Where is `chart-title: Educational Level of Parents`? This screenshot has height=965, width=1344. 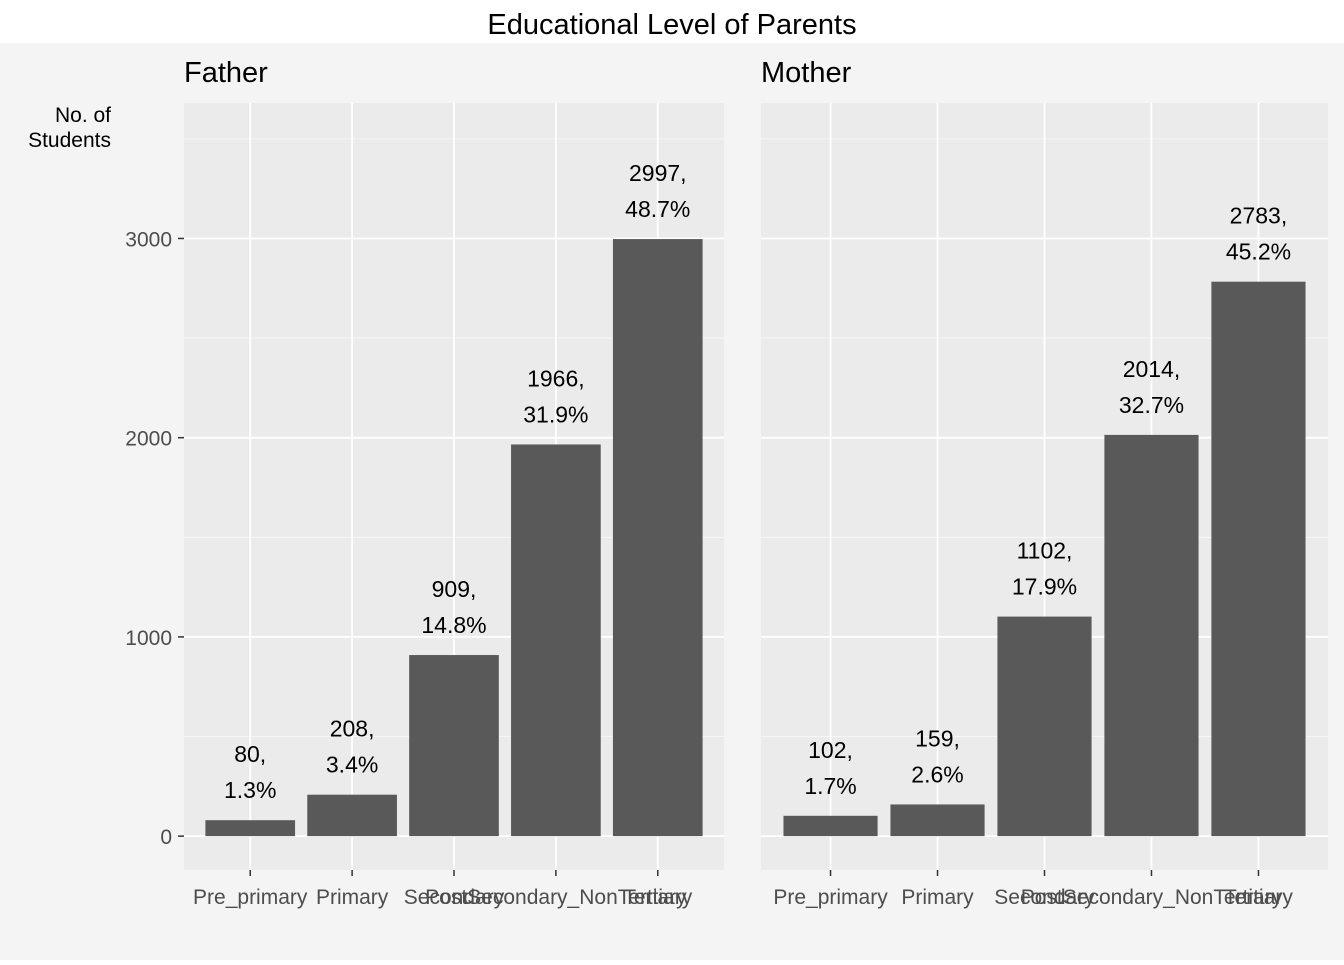 chart-title: Educational Level of Parents is located at coordinates (671, 25).